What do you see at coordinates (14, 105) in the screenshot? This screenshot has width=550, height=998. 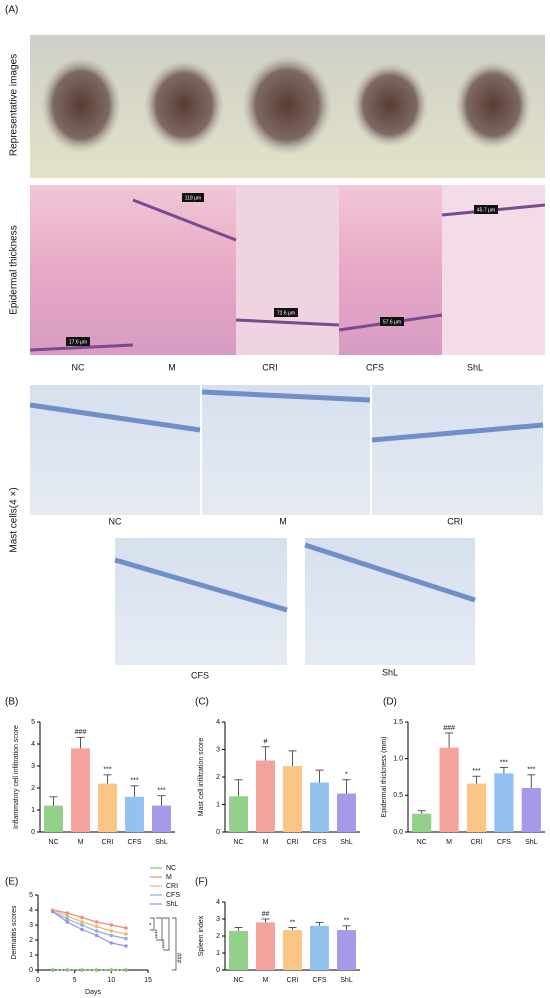 I see `row-label: Representative images` at bounding box center [14, 105].